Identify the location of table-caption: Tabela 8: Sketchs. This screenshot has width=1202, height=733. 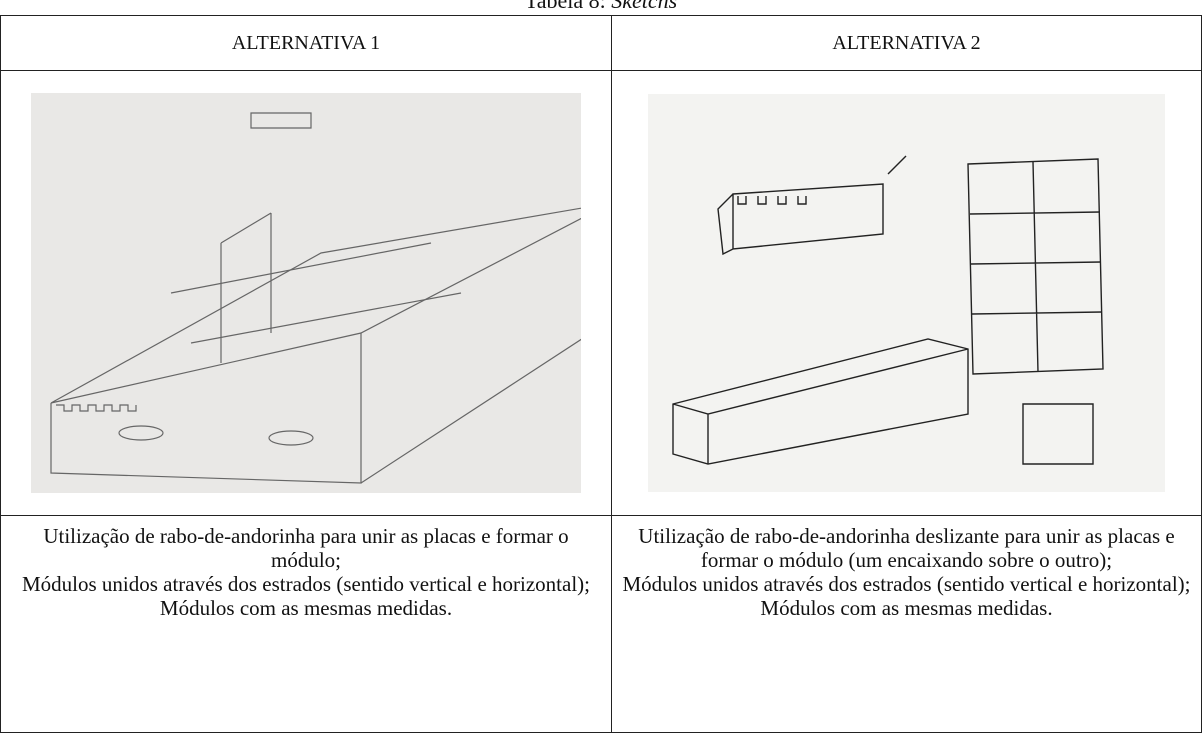
(601, 7).